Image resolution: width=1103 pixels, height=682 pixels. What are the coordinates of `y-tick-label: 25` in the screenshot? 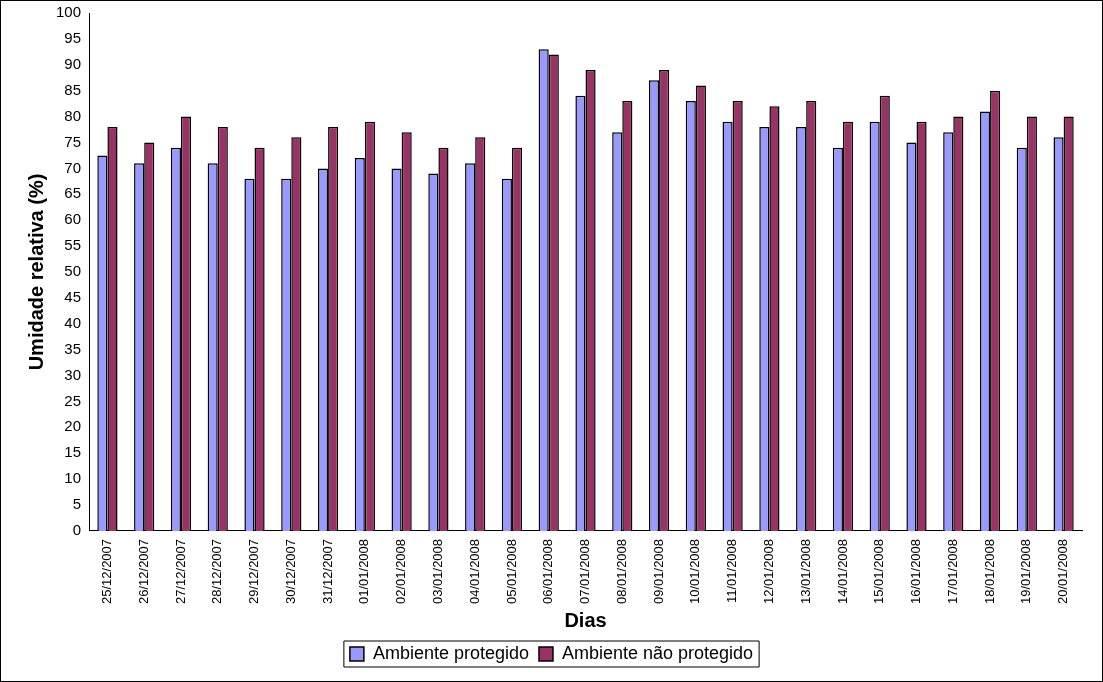 It's located at (73, 400).